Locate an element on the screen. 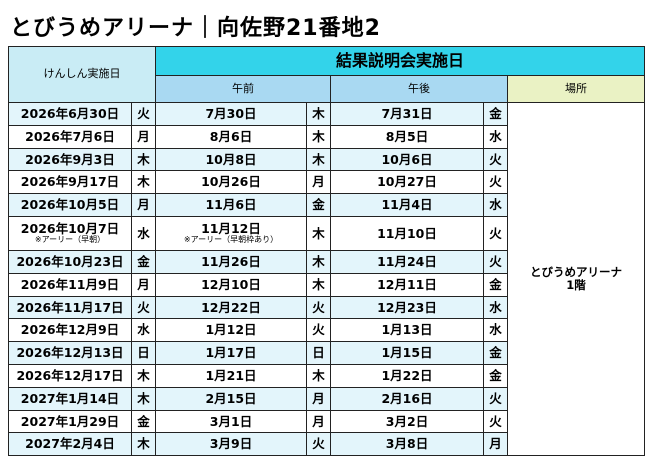 This screenshot has width=650, height=465. table-cell: 2026年6月30日 is located at coordinates (70, 114).